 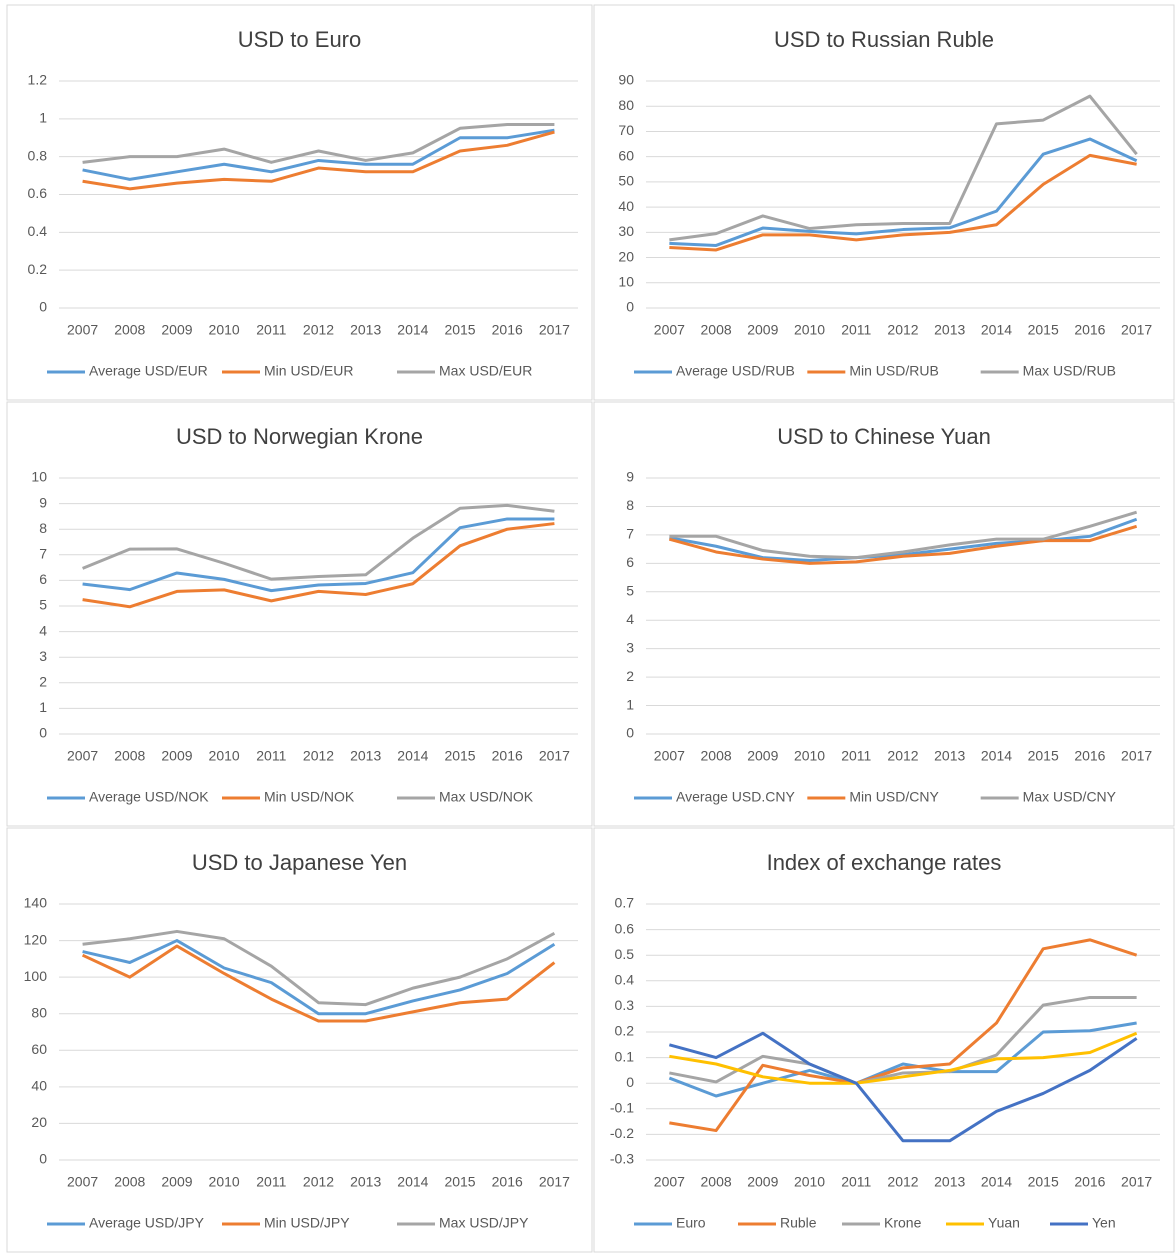 What do you see at coordinates (884, 39) in the screenshot?
I see `chart-title: USD to Russian Ruble` at bounding box center [884, 39].